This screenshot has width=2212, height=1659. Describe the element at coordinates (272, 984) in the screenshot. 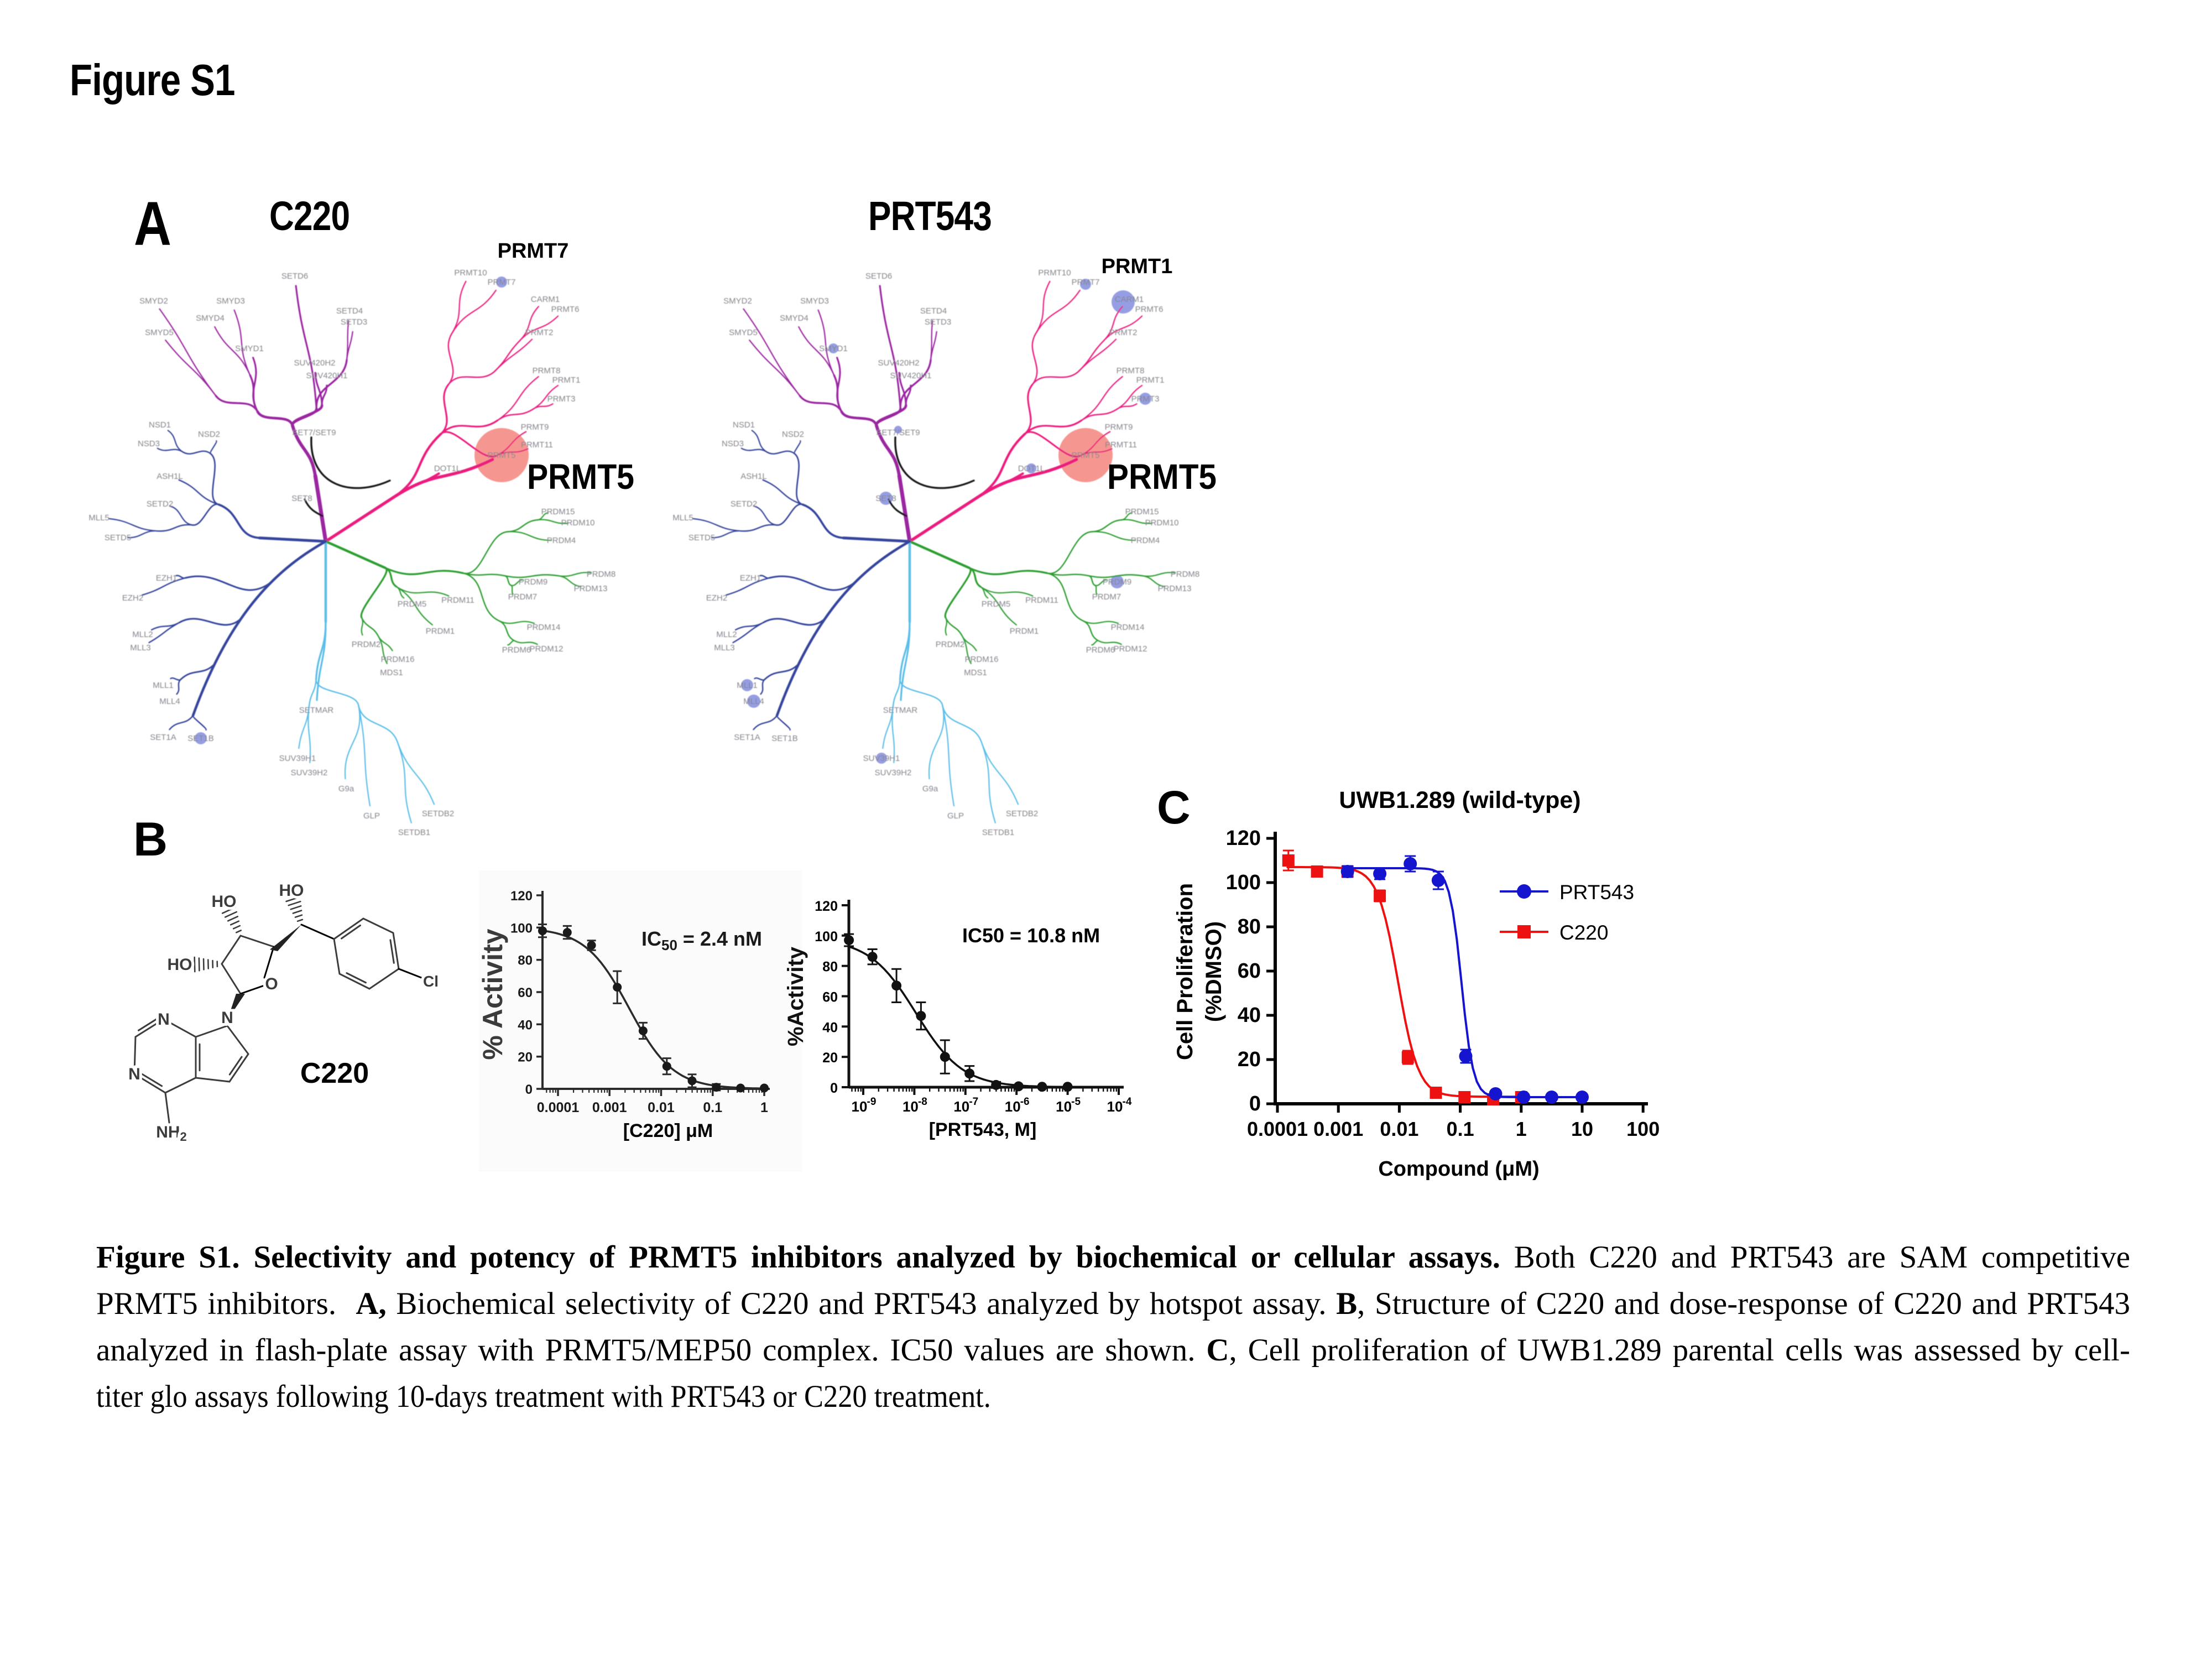

I see `svg-text: O` at that location.